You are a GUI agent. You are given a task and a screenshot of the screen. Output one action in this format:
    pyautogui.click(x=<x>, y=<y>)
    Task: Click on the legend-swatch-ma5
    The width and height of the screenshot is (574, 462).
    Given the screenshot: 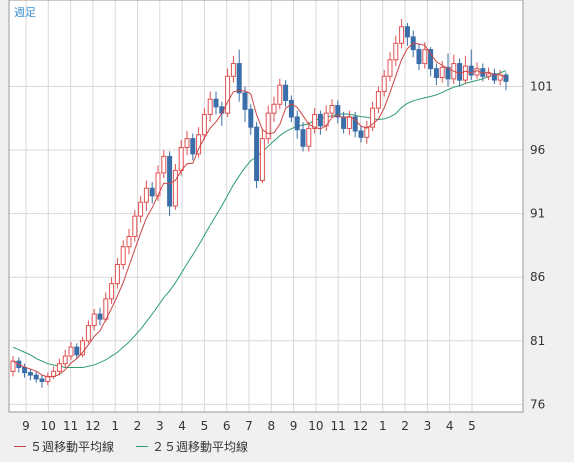 What is the action you would take?
    pyautogui.click(x=20, y=446)
    